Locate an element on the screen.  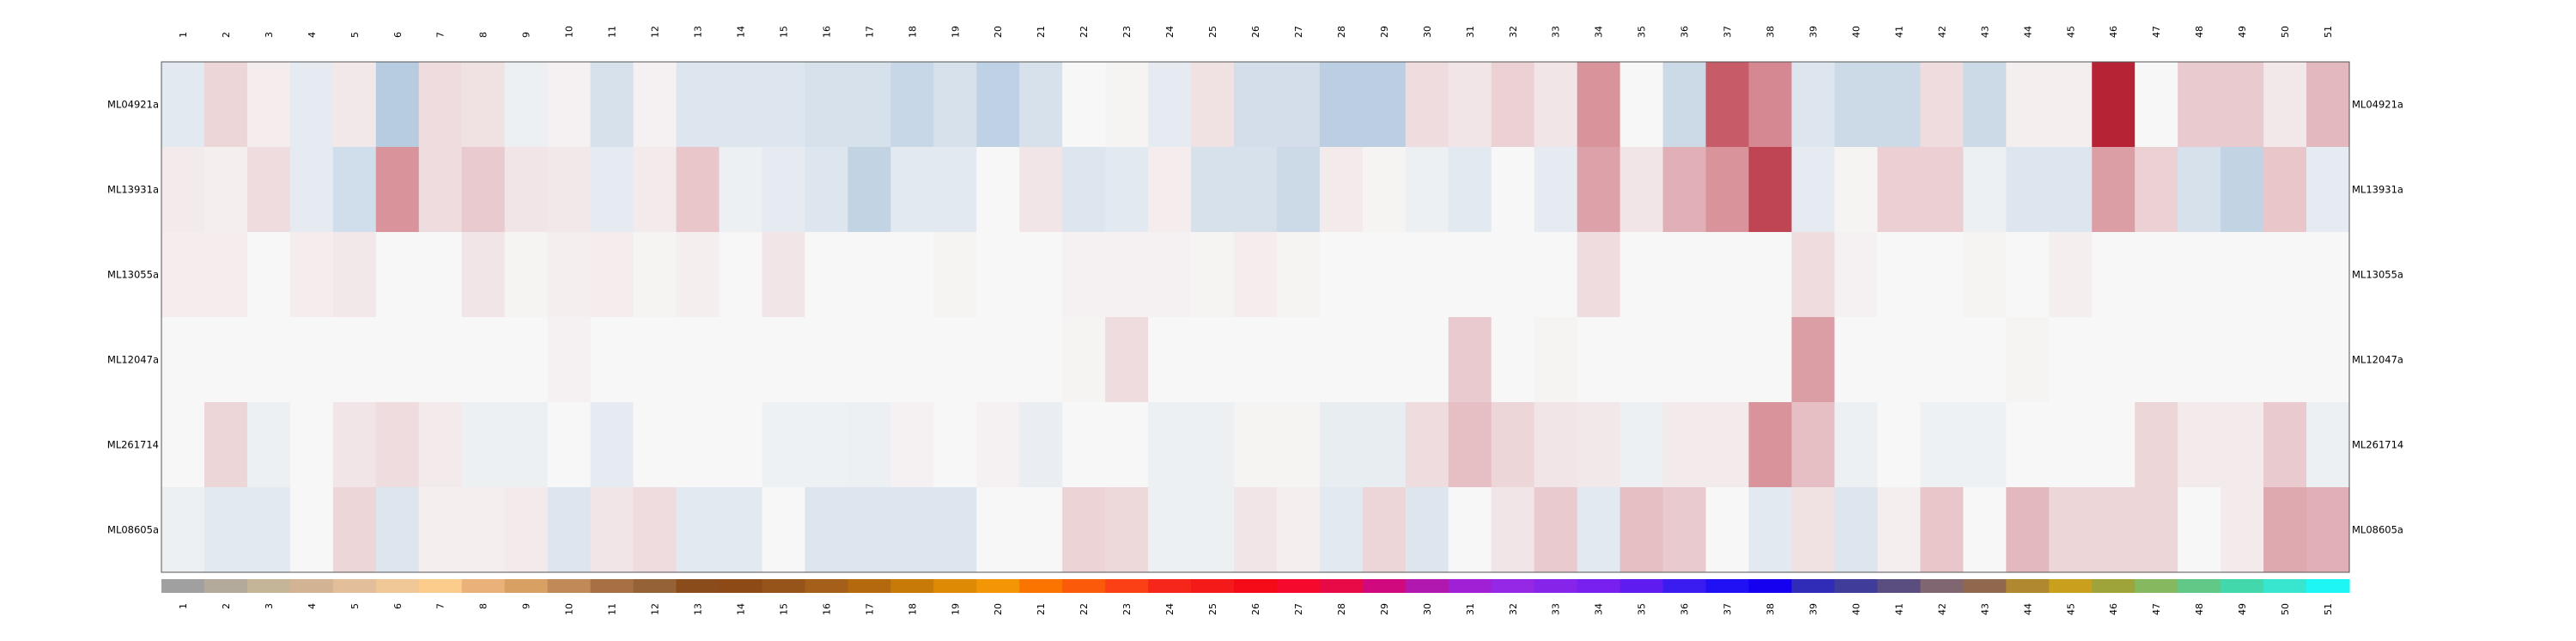
row-label-left: ML04921a is located at coordinates (133, 105).